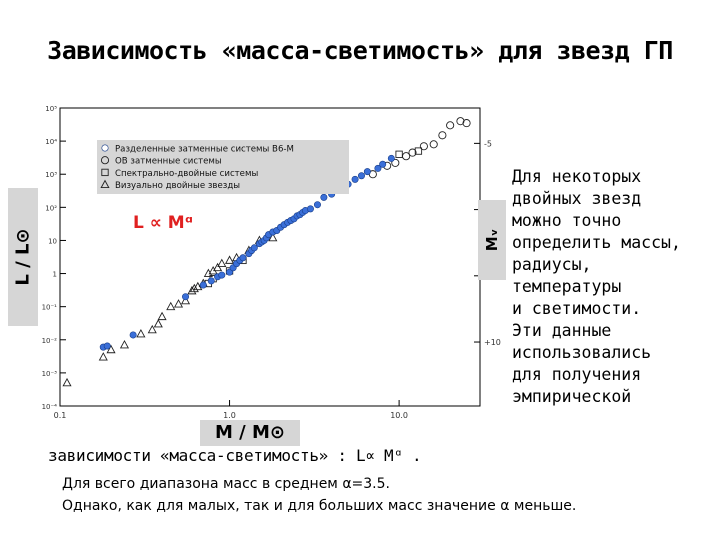  Describe the element at coordinates (60, 415) in the screenshot. I see `x-tick-label: 0.1` at that location.